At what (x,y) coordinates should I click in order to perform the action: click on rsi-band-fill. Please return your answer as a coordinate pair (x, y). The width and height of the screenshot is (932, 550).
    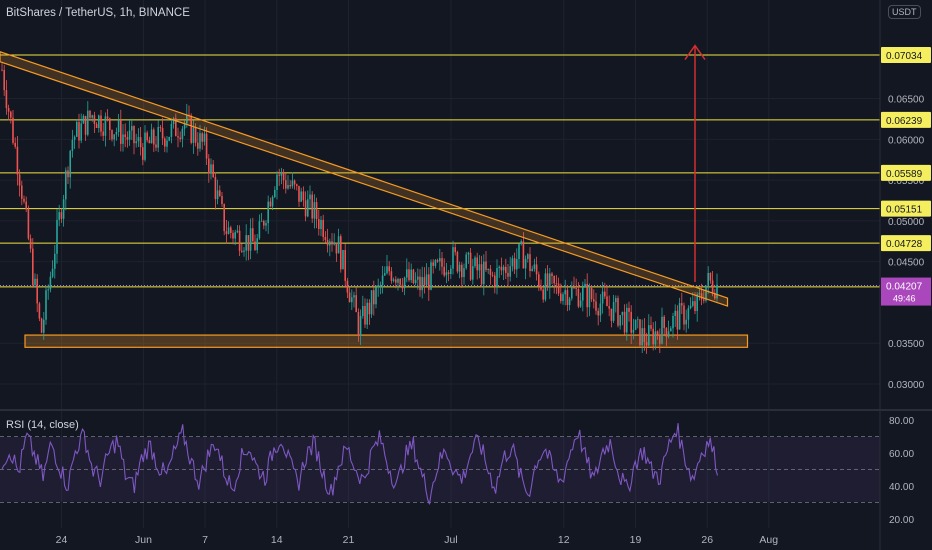
    Looking at the image, I should click on (440, 469).